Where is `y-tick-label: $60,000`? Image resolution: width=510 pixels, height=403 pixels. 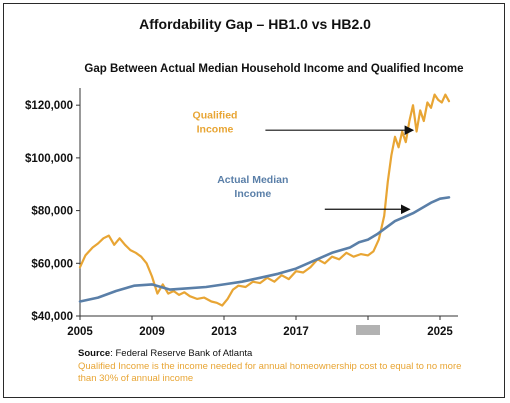 y-tick-label: $60,000 is located at coordinates (52, 264).